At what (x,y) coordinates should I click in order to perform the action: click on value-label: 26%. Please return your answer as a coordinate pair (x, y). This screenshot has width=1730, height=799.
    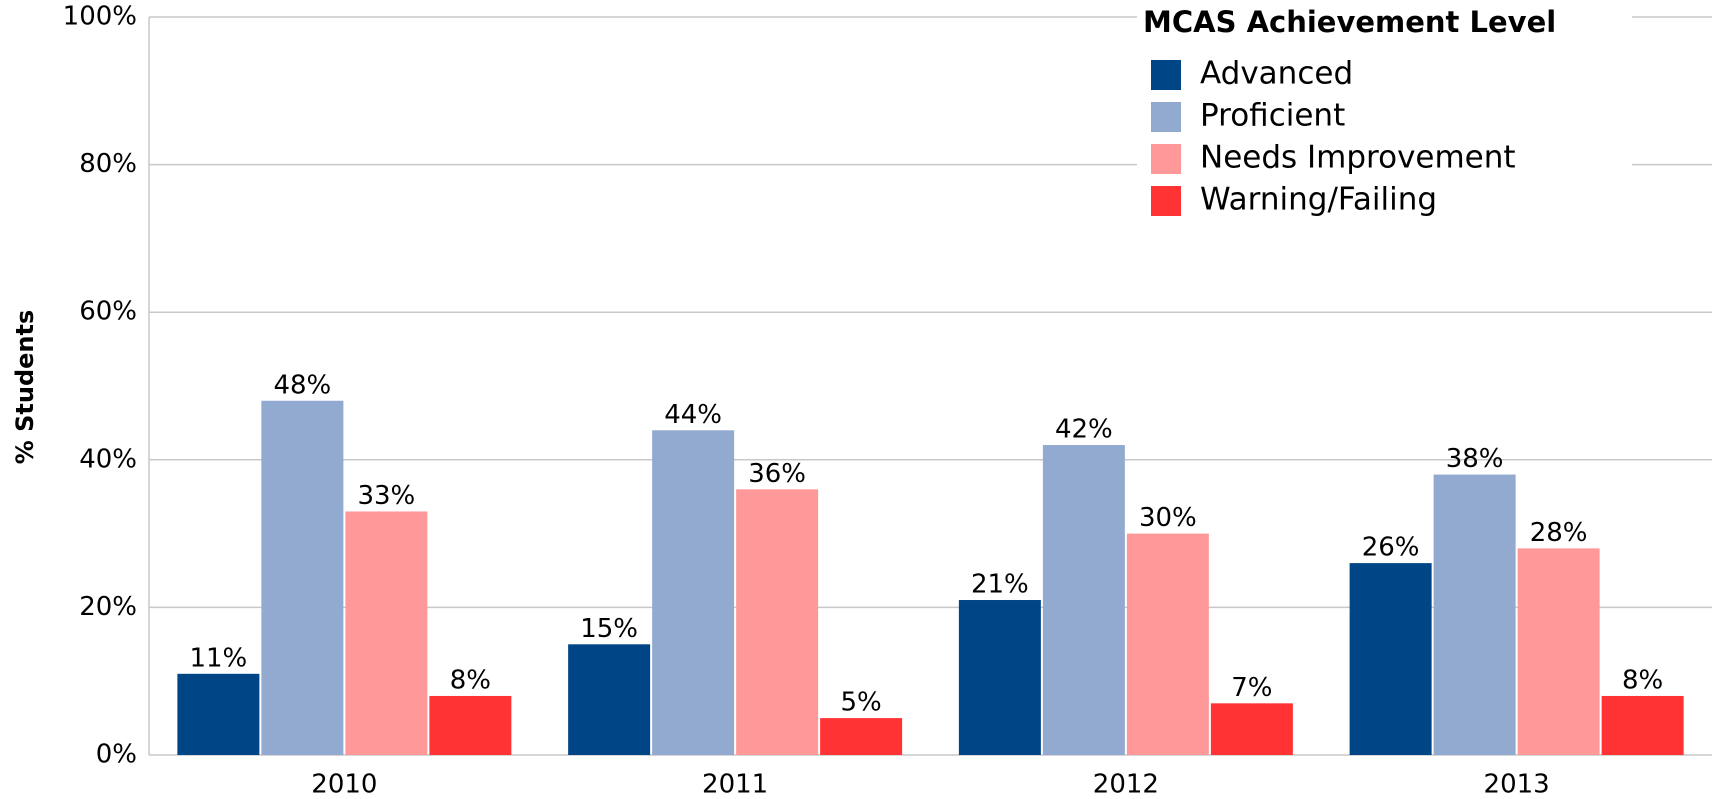
    Looking at the image, I should click on (1391, 548).